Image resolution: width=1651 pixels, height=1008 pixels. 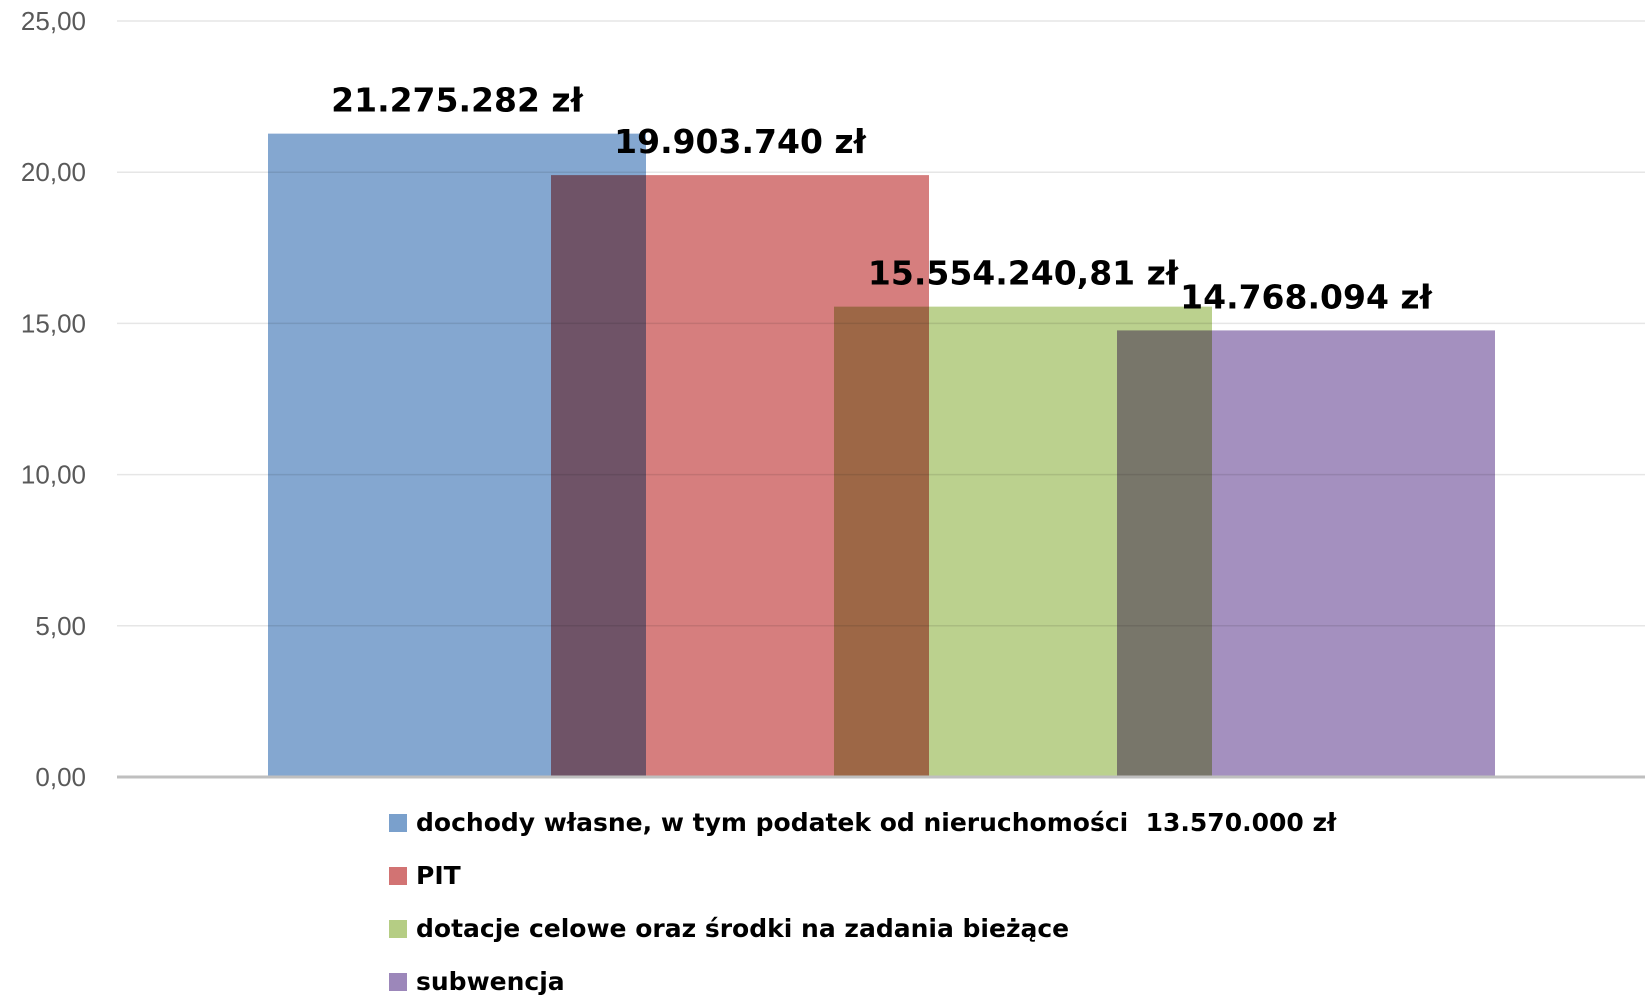 I want to click on data-label: 19.903.740 zł, so click(x=740, y=141).